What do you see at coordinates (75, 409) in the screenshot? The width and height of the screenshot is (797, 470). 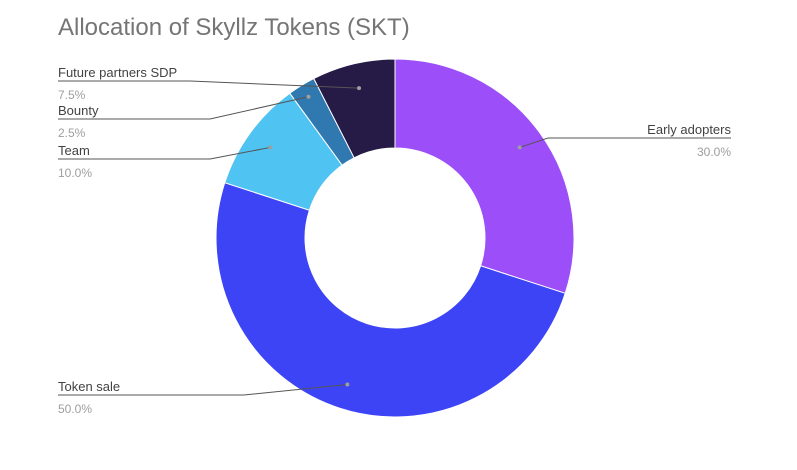 I see `slice-percent-token-sale: 50.0%` at bounding box center [75, 409].